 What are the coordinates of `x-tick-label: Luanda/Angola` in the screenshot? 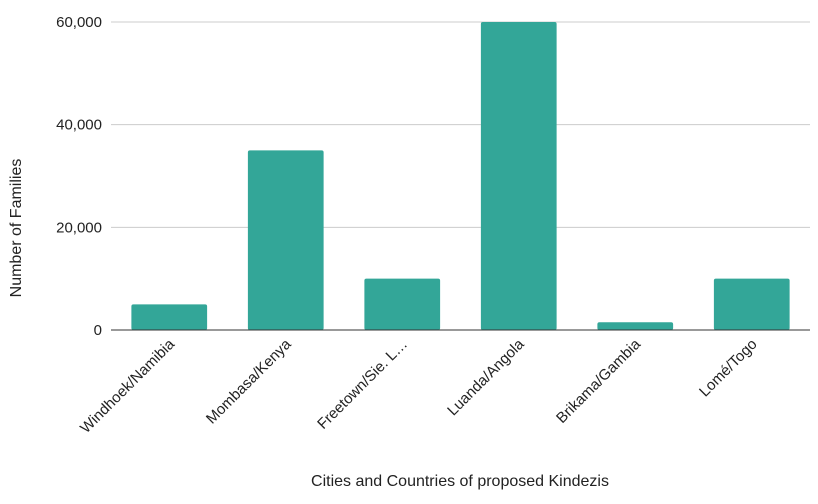 It's located at (486, 377).